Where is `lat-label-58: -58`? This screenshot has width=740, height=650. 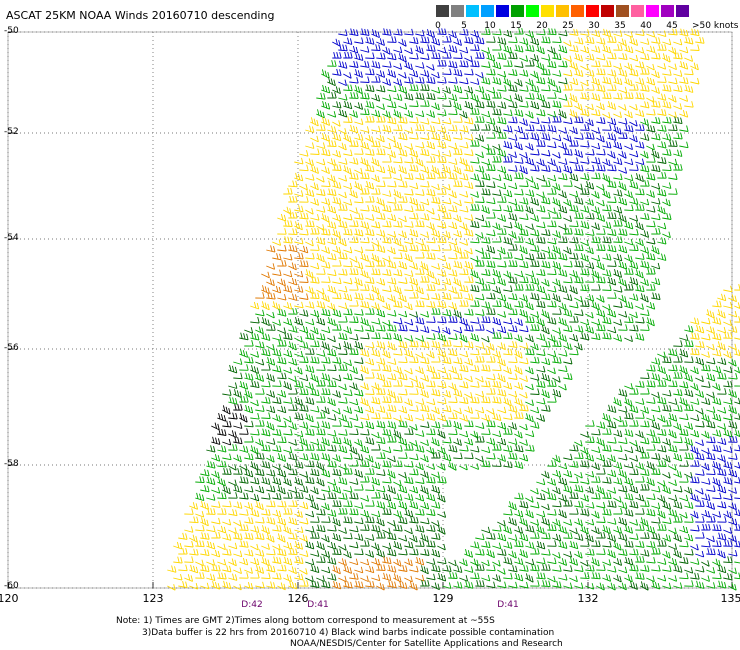
lat-label-58: -58 is located at coordinates (11, 464).